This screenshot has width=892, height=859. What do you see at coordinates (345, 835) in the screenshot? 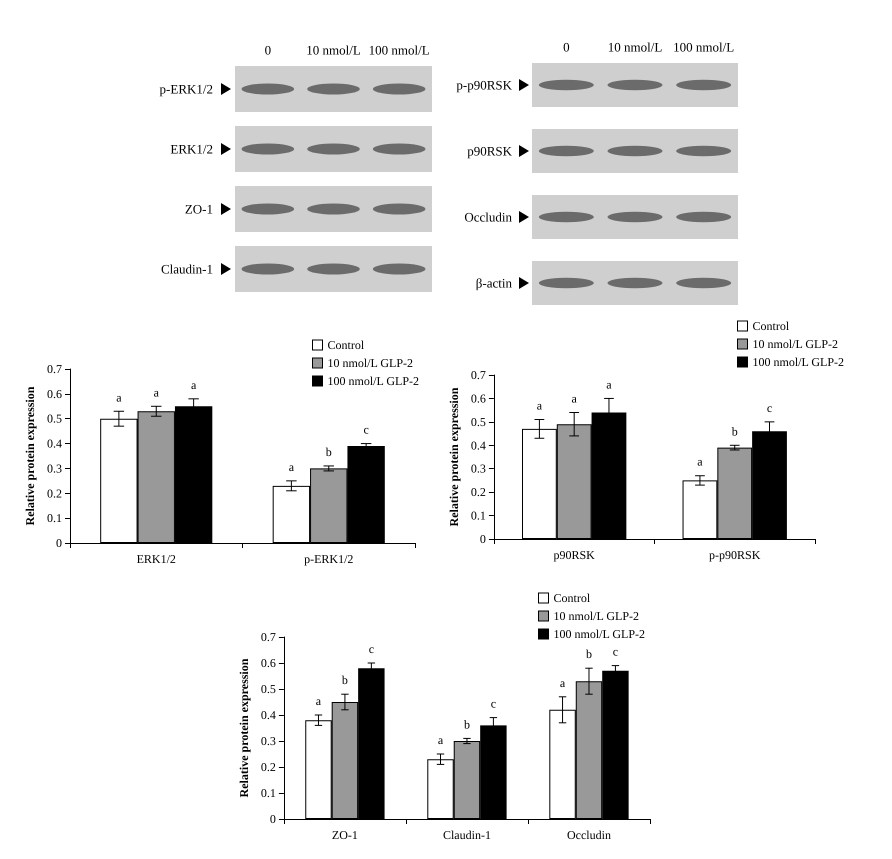
I see `x-tick-label: ZO-1` at bounding box center [345, 835].